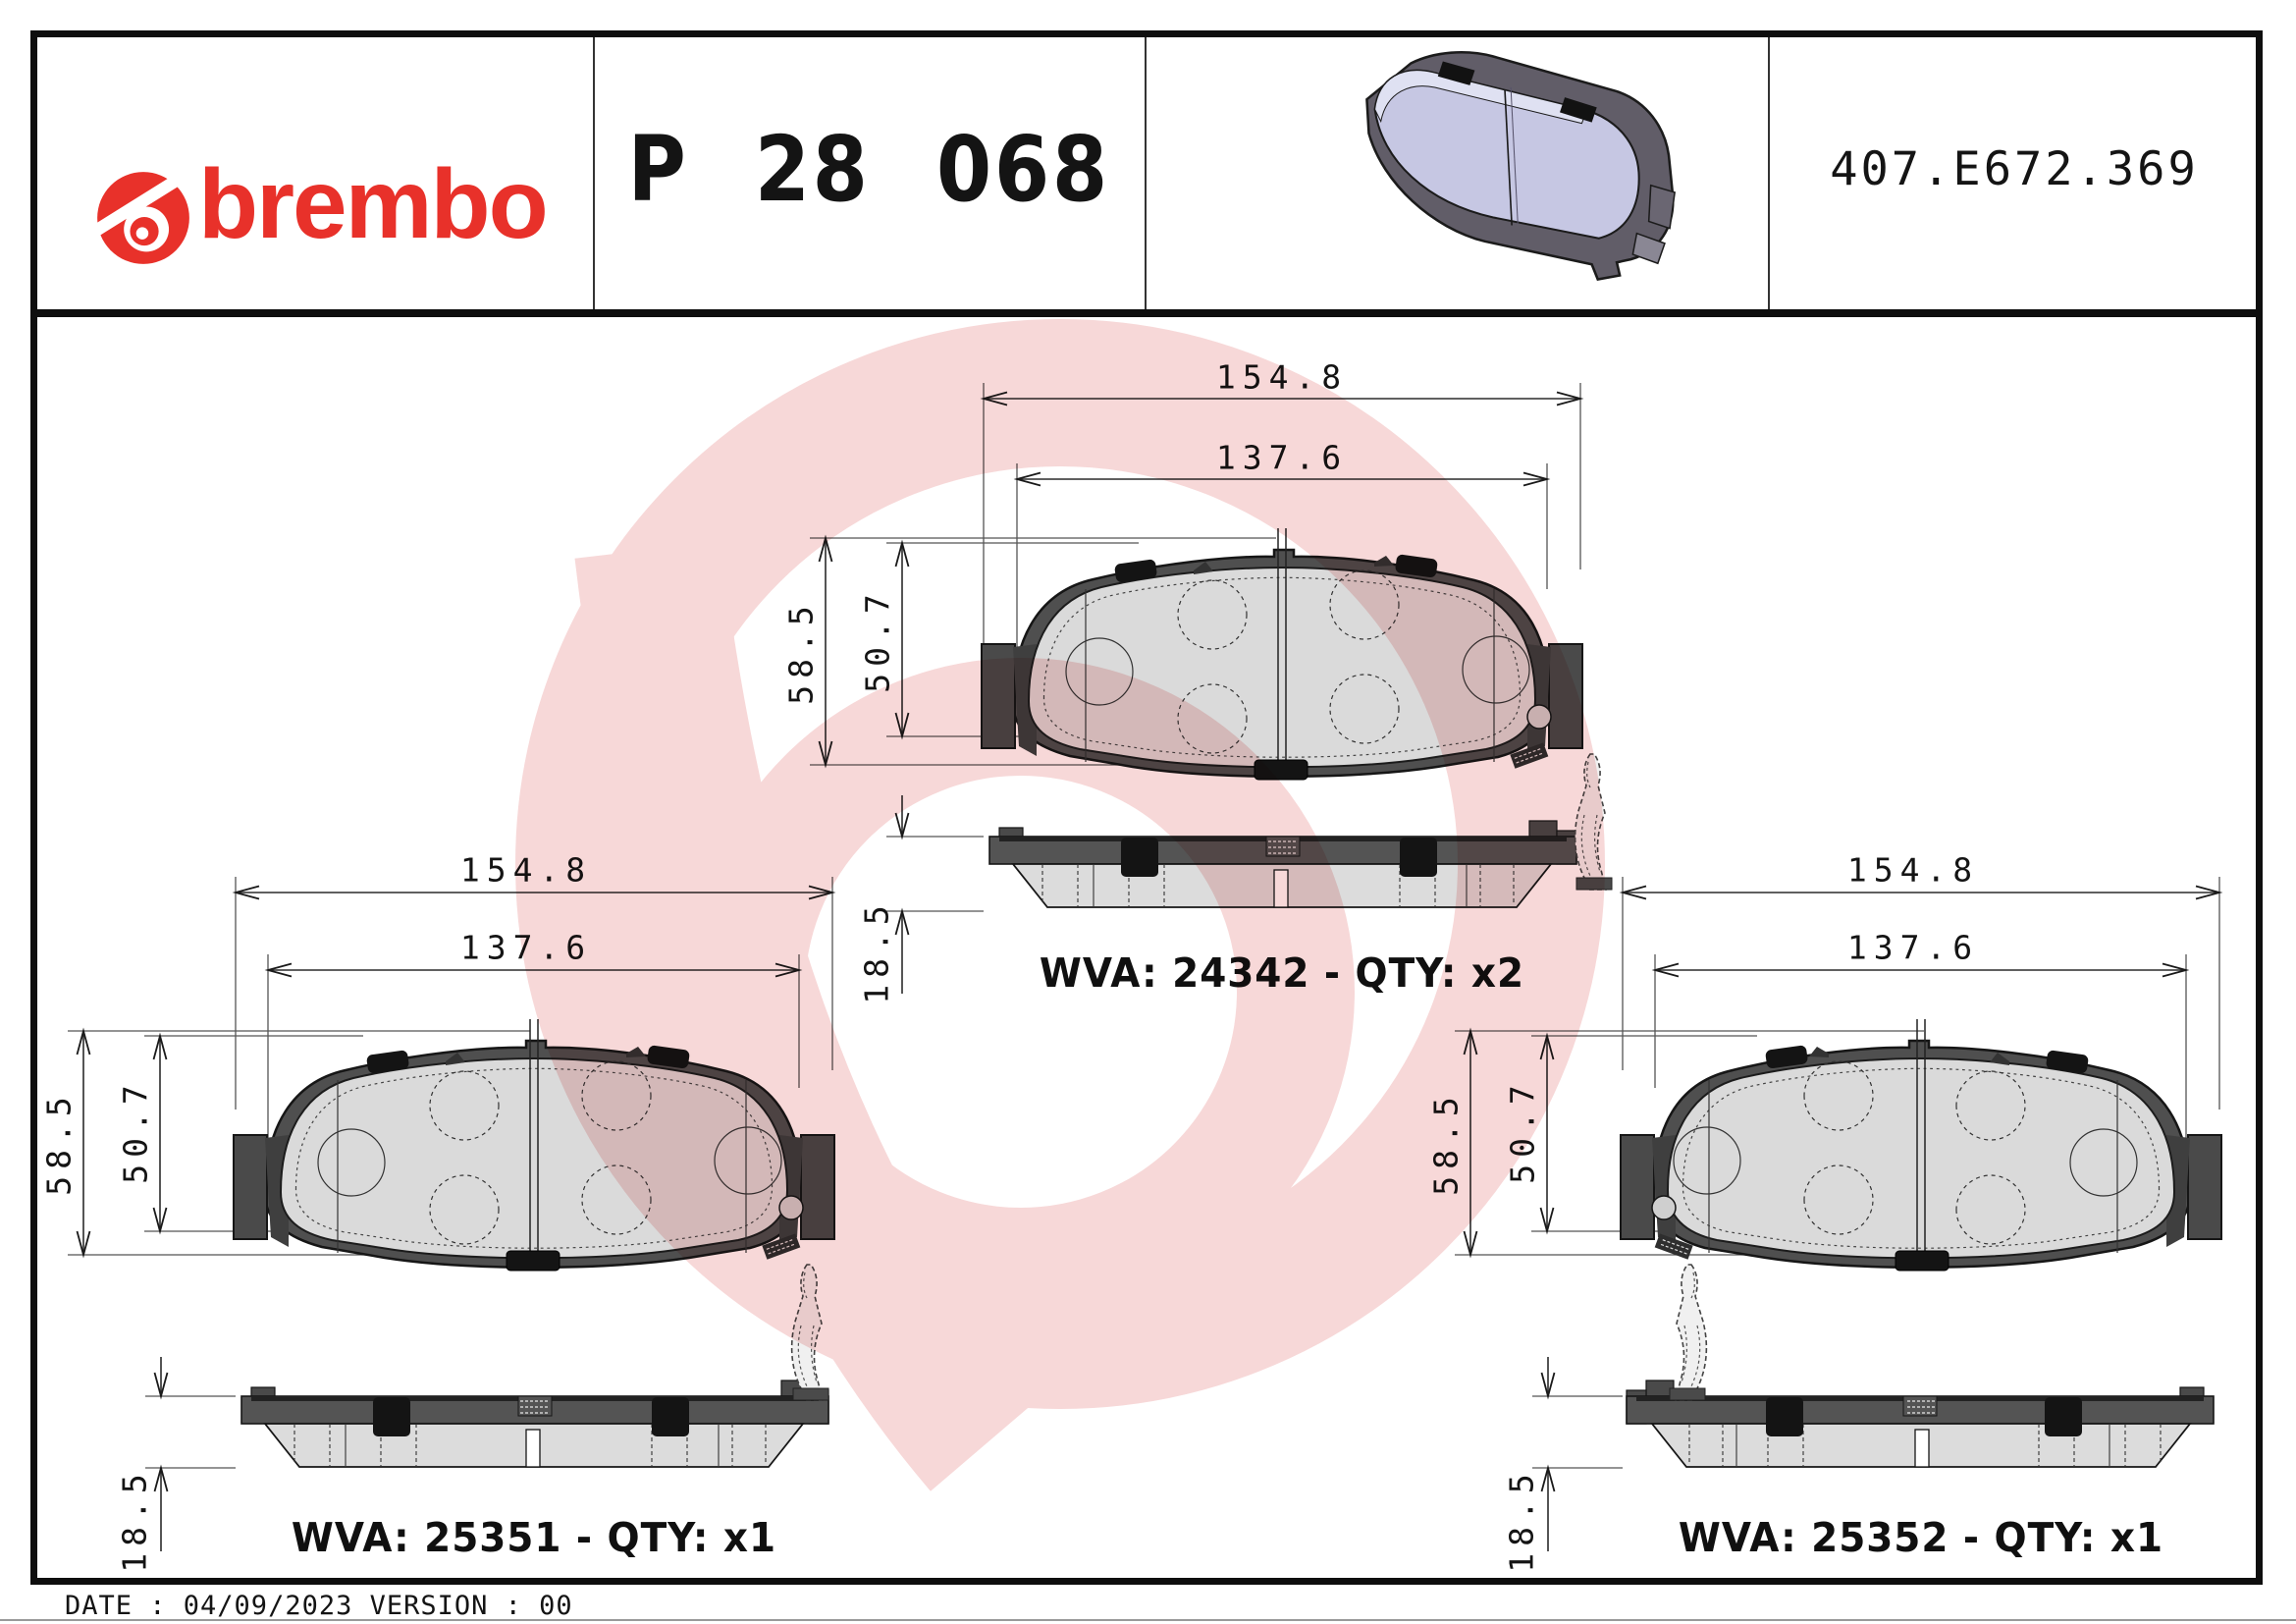  Describe the element at coordinates (373, 204) in the screenshot. I see `brand-wordmark: brembo` at that location.